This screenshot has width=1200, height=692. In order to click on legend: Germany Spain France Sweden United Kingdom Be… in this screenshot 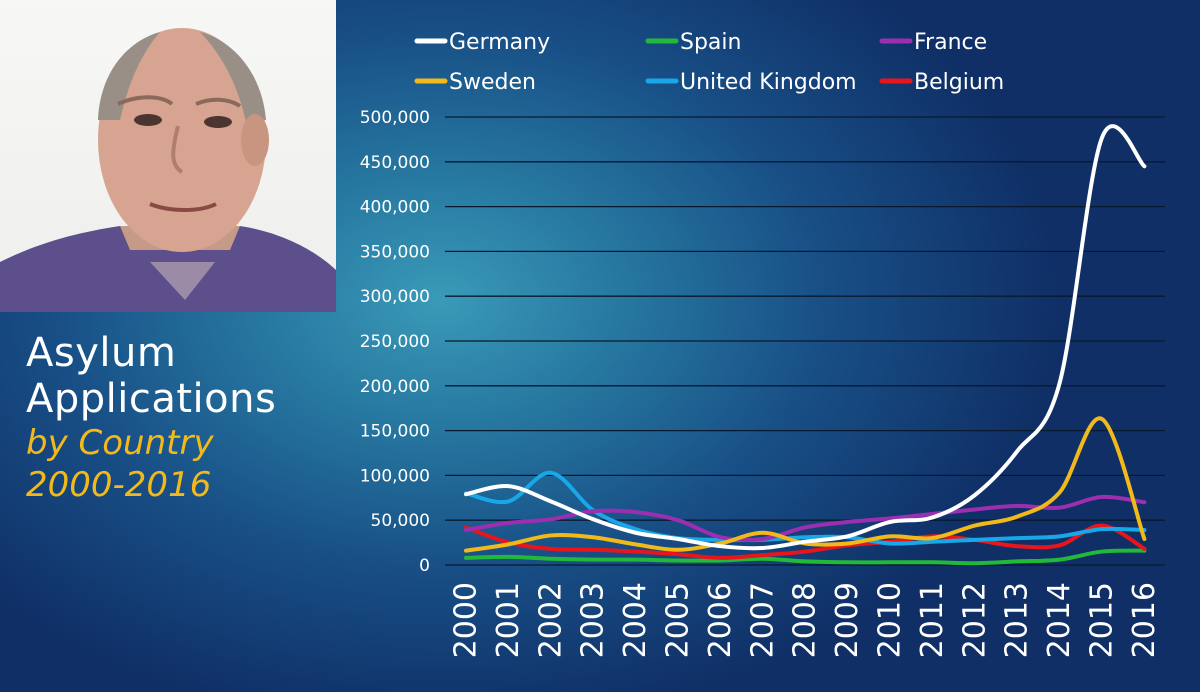, I will do `click(709, 62)`.